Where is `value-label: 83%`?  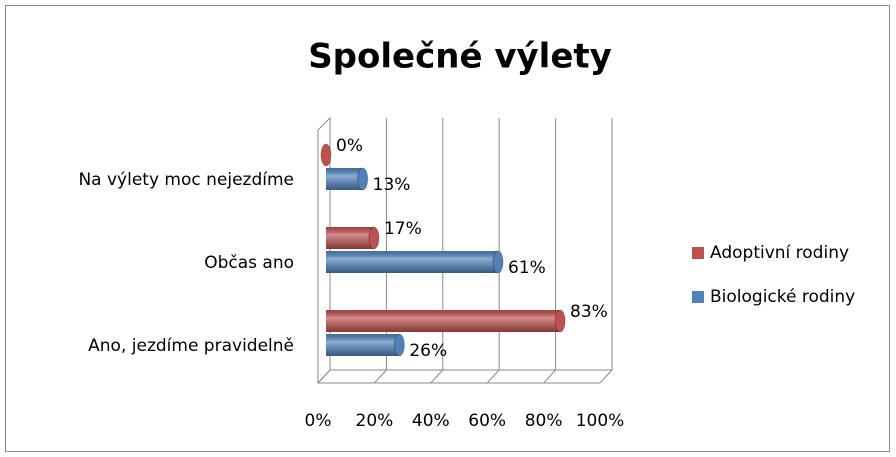
value-label: 83% is located at coordinates (589, 312).